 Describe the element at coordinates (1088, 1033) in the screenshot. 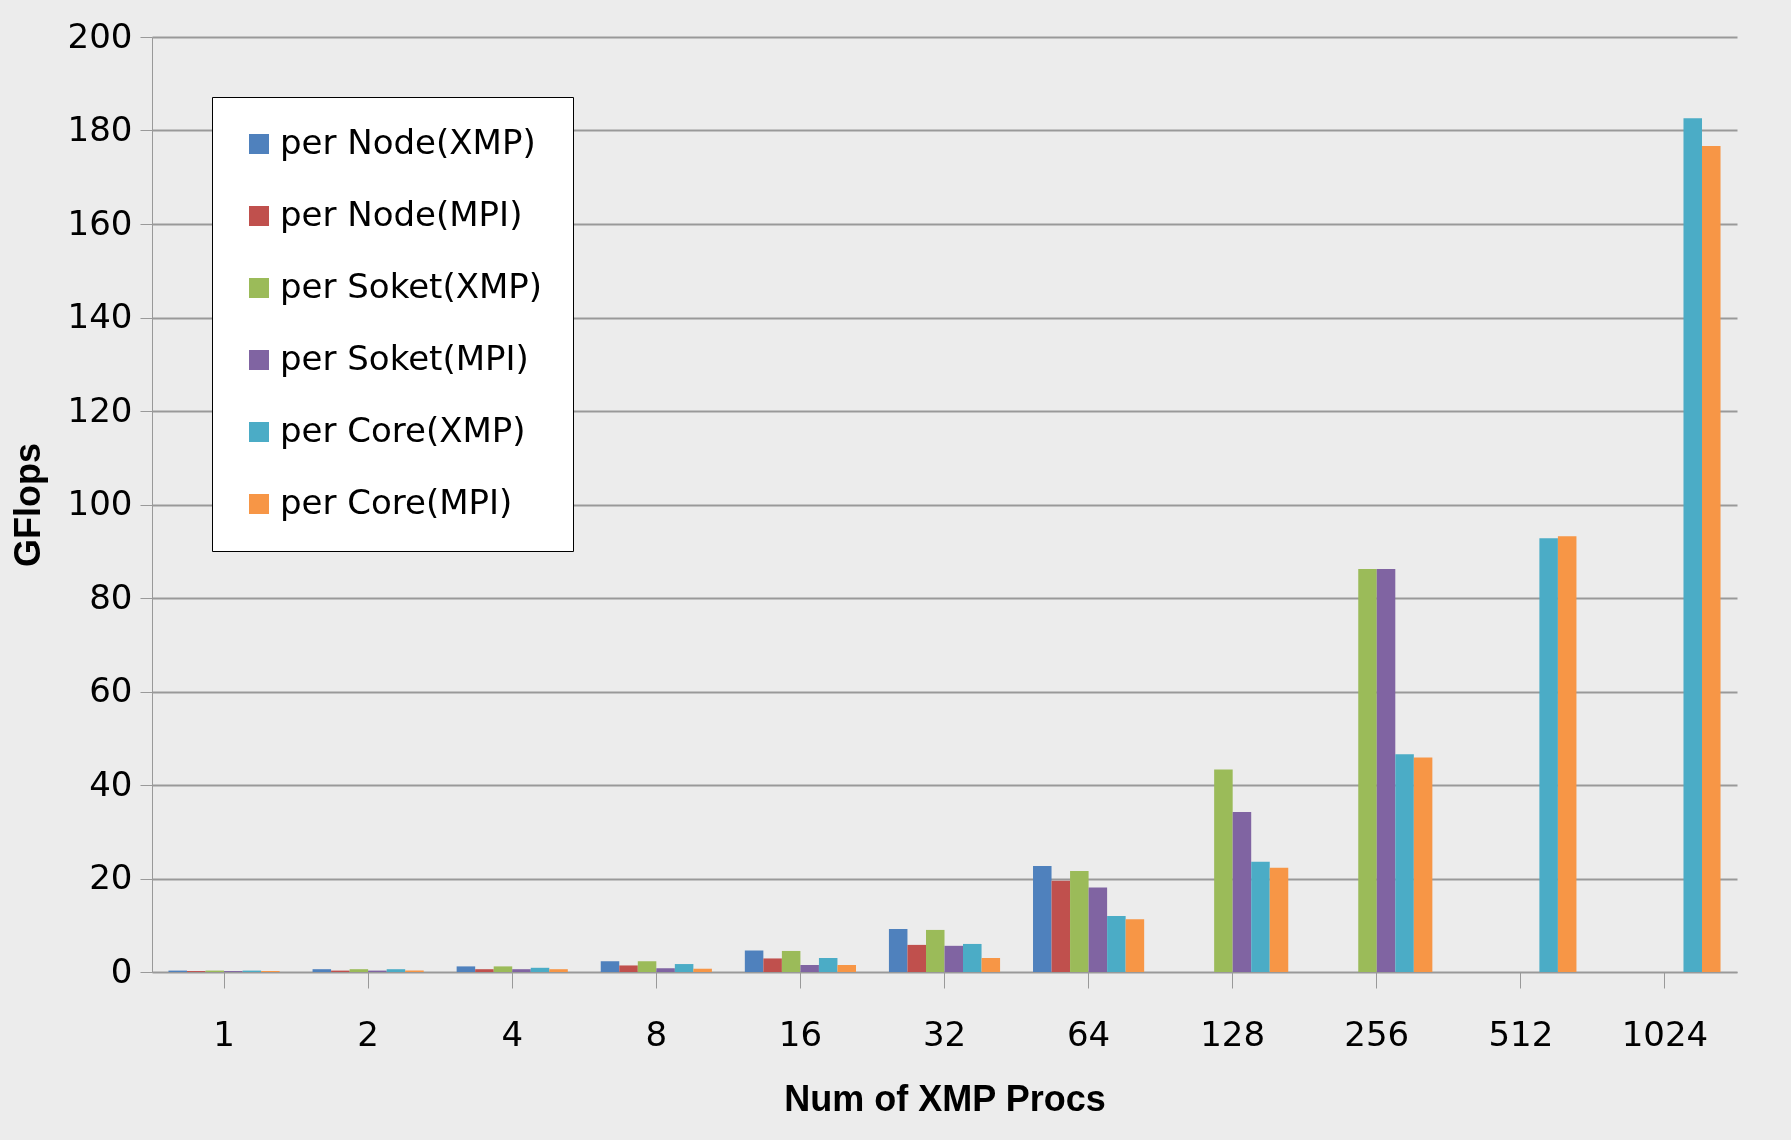

I see `x-tick-label: 64` at that location.